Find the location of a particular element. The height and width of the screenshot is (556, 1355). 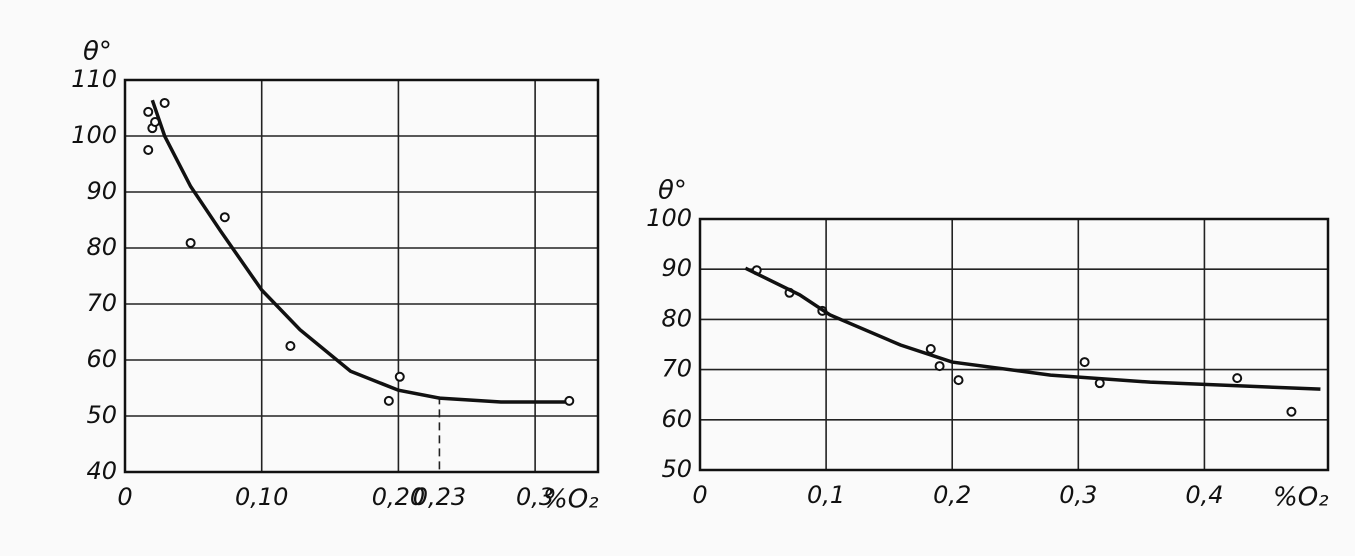

y-tick-label: 40 is located at coordinates (101, 471).